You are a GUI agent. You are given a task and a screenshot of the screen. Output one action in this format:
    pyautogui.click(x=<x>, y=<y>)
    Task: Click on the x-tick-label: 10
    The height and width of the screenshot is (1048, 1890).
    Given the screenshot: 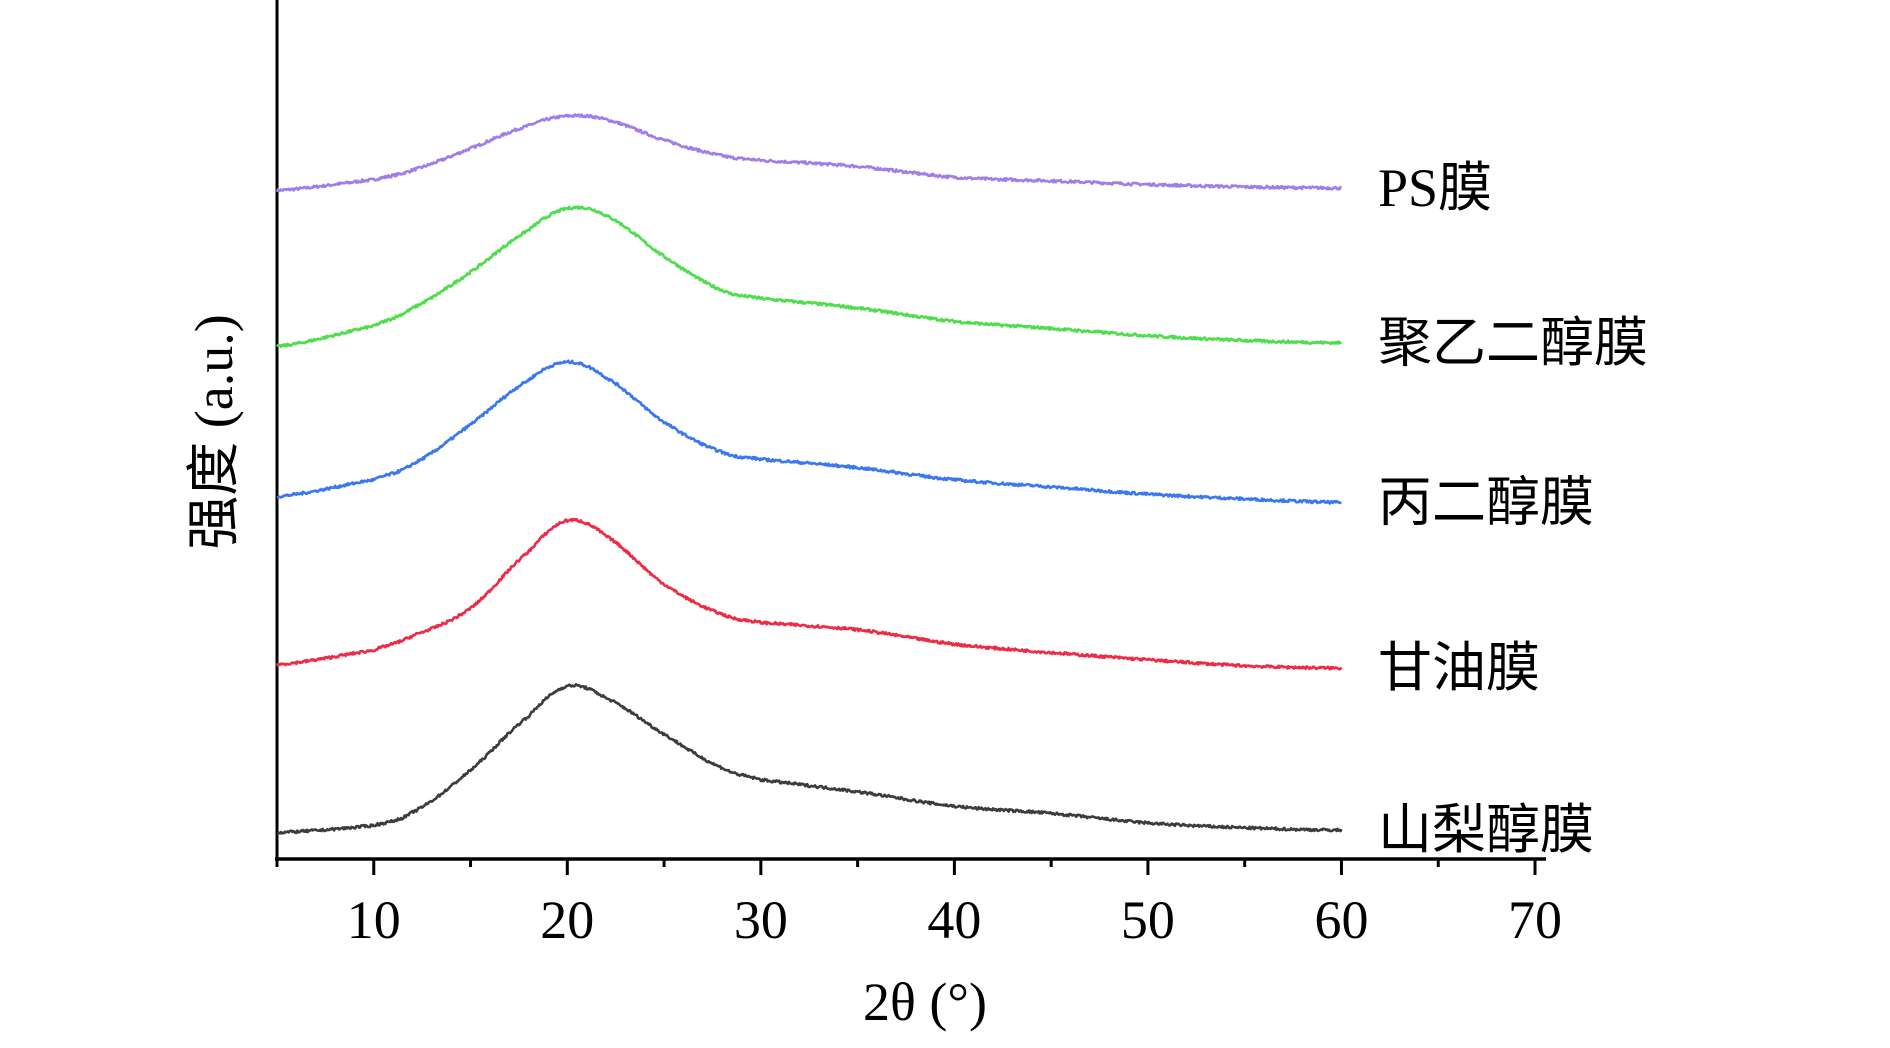 What is the action you would take?
    pyautogui.click(x=374, y=920)
    